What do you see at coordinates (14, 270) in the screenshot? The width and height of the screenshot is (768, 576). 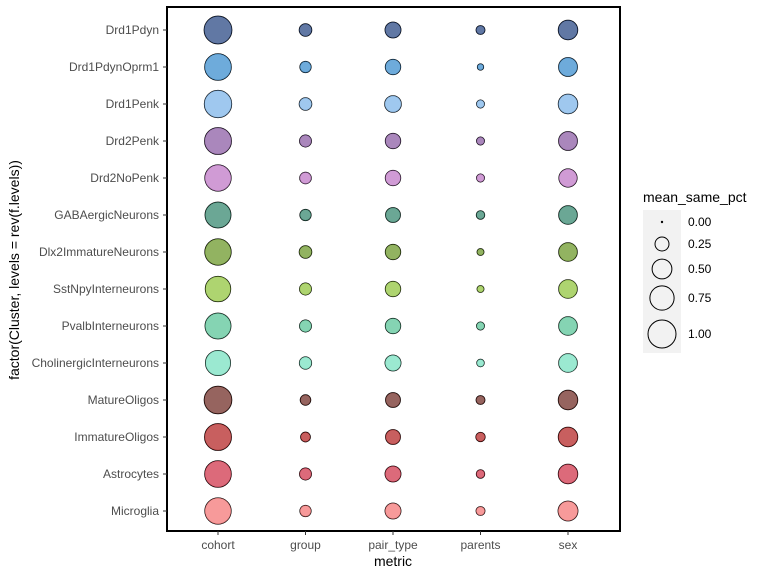 I see `y-axis-title: factor(Cluster, levels = rev(f.levels))` at bounding box center [14, 270].